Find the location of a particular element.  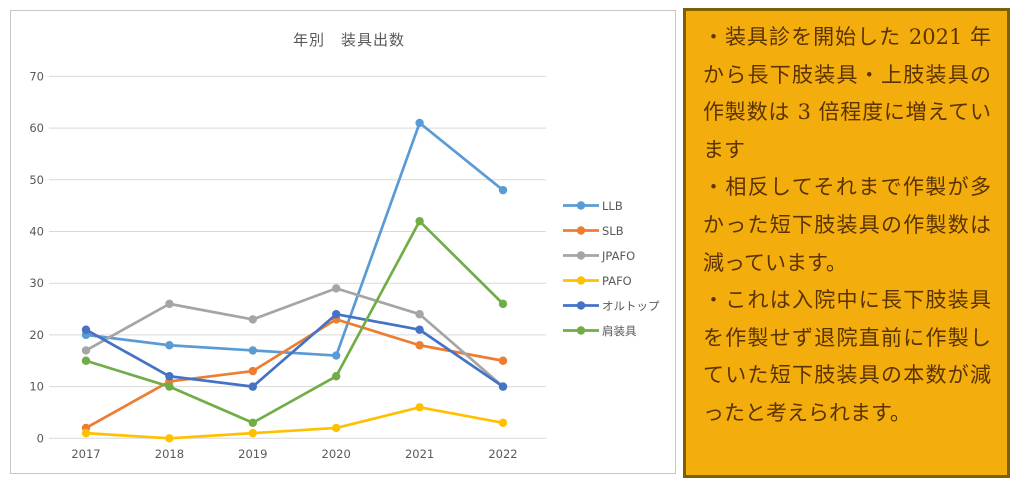

legend-label: 肩装具 is located at coordinates (619, 330).